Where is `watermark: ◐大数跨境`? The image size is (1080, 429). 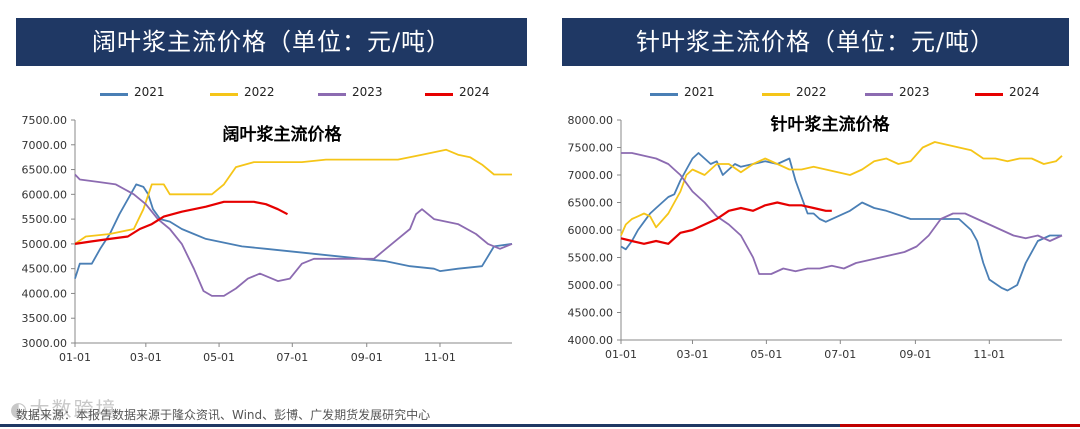 watermark: ◐大数跨境 is located at coordinates (63, 407).